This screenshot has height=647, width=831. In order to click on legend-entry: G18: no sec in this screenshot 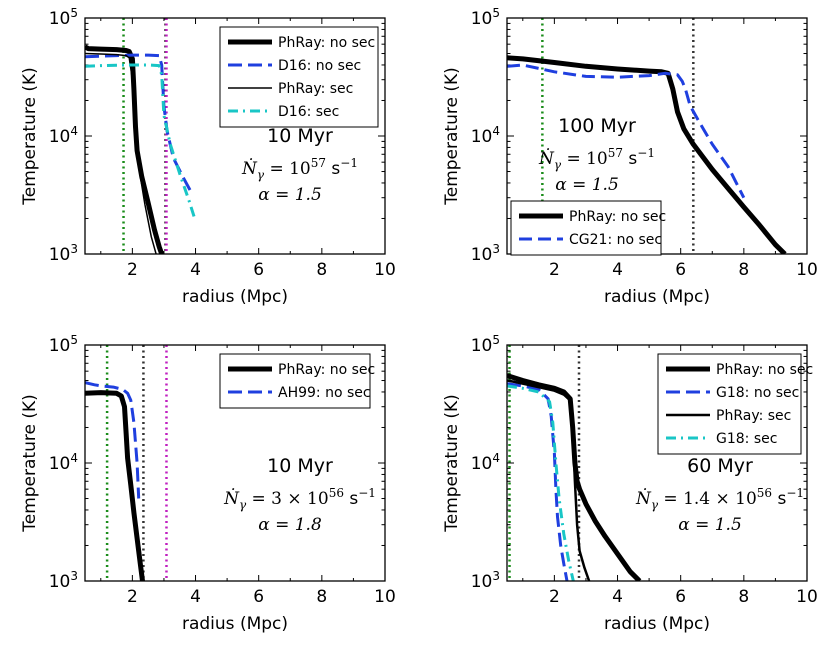, I will do `click(757, 393)`.